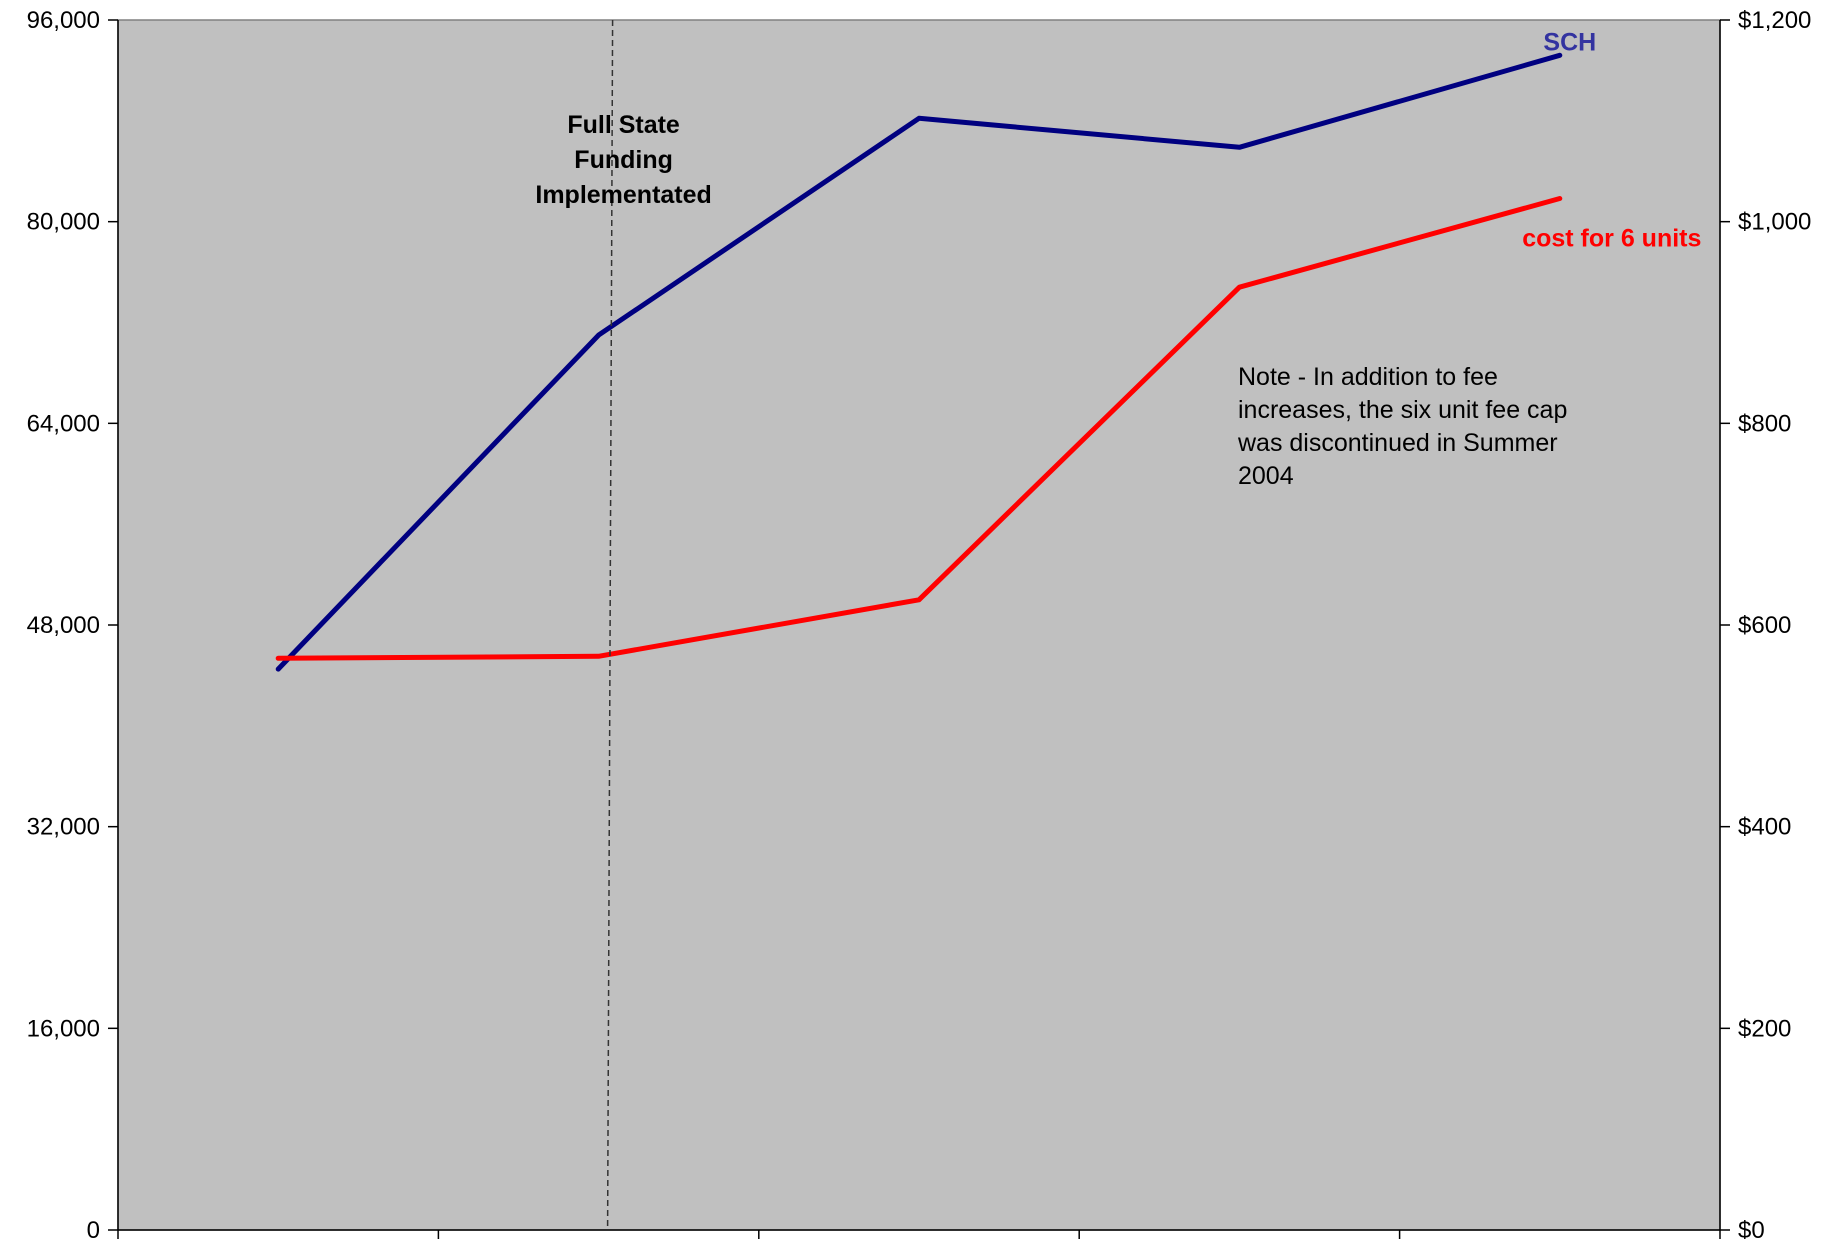 The image size is (1838, 1239). I want to click on series-label-sch: SCH, so click(1569, 42).